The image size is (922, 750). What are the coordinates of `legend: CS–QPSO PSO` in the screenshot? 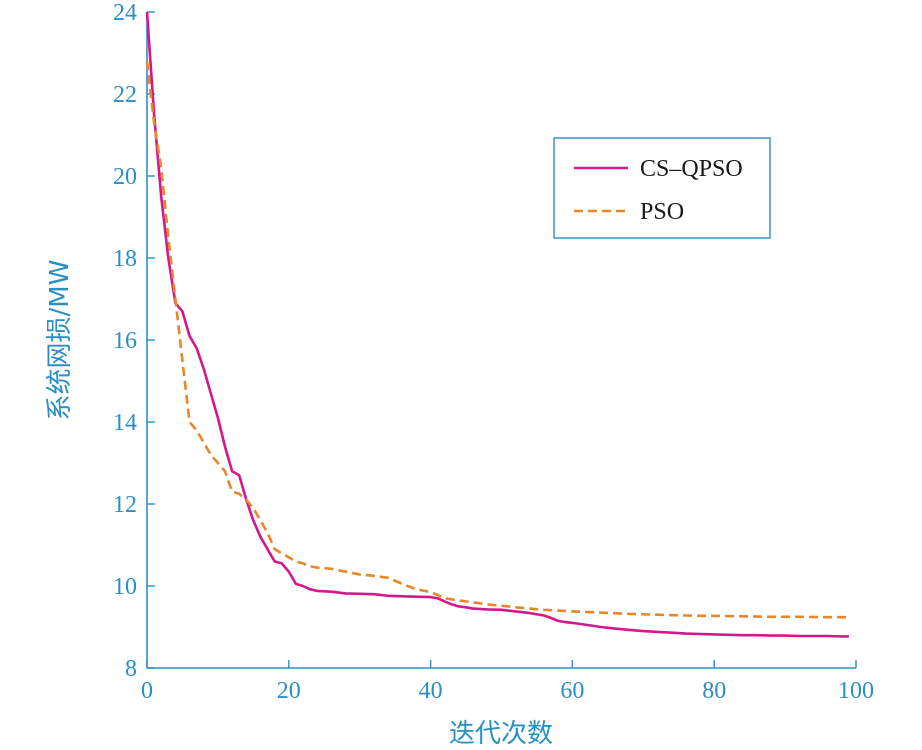 It's located at (662, 188).